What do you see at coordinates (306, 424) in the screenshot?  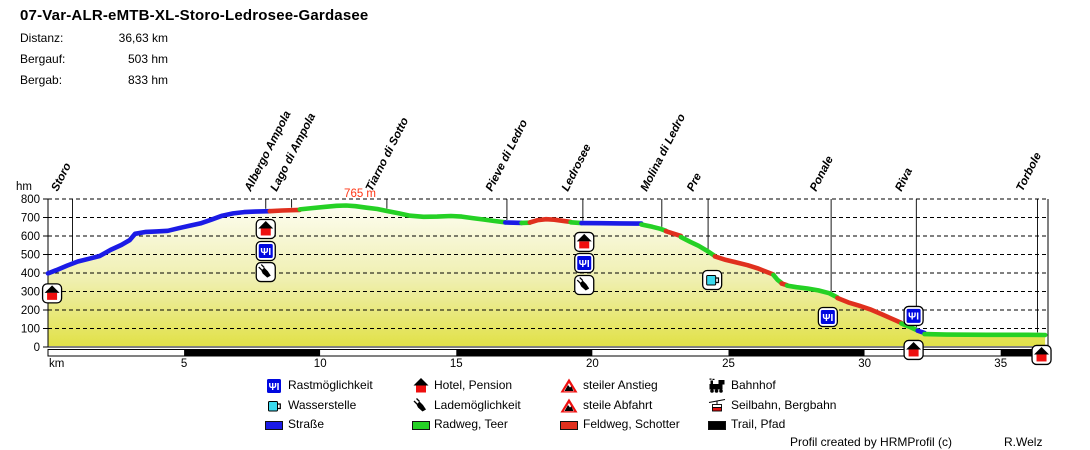 I see `legend-label: Straße` at bounding box center [306, 424].